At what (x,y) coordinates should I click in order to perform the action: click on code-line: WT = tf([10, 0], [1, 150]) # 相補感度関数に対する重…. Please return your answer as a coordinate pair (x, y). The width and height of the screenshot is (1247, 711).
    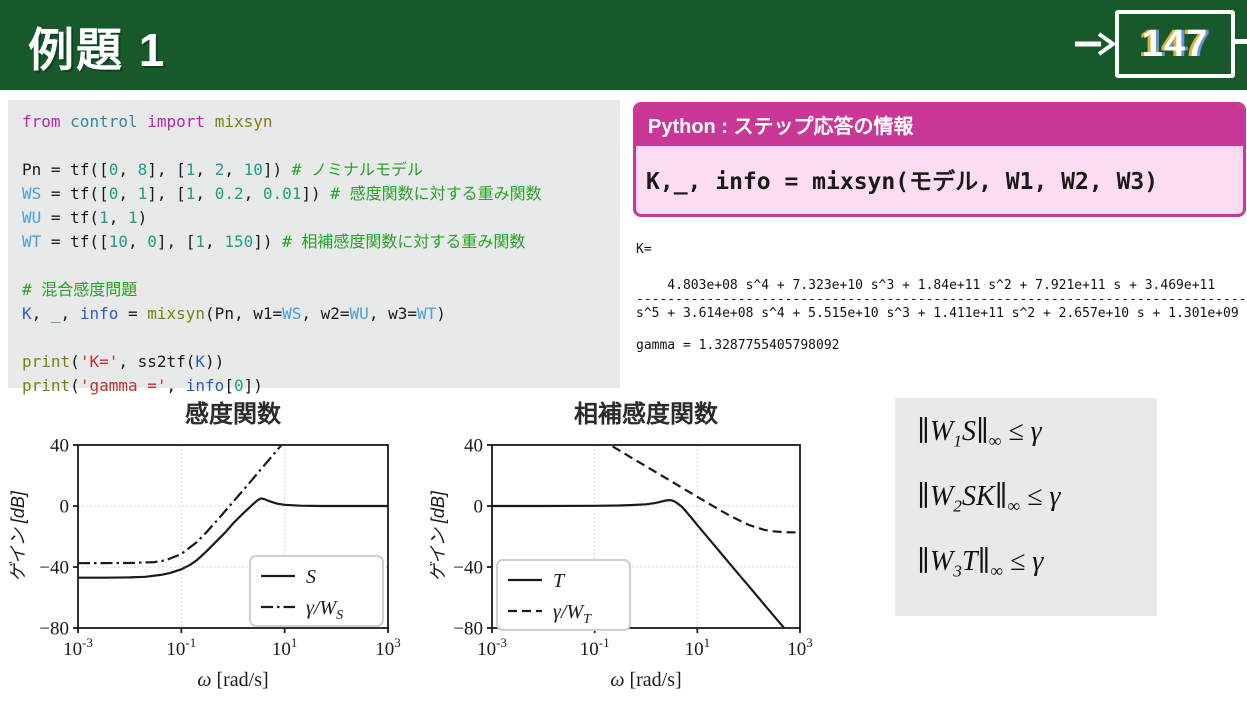
    Looking at the image, I should click on (274, 241).